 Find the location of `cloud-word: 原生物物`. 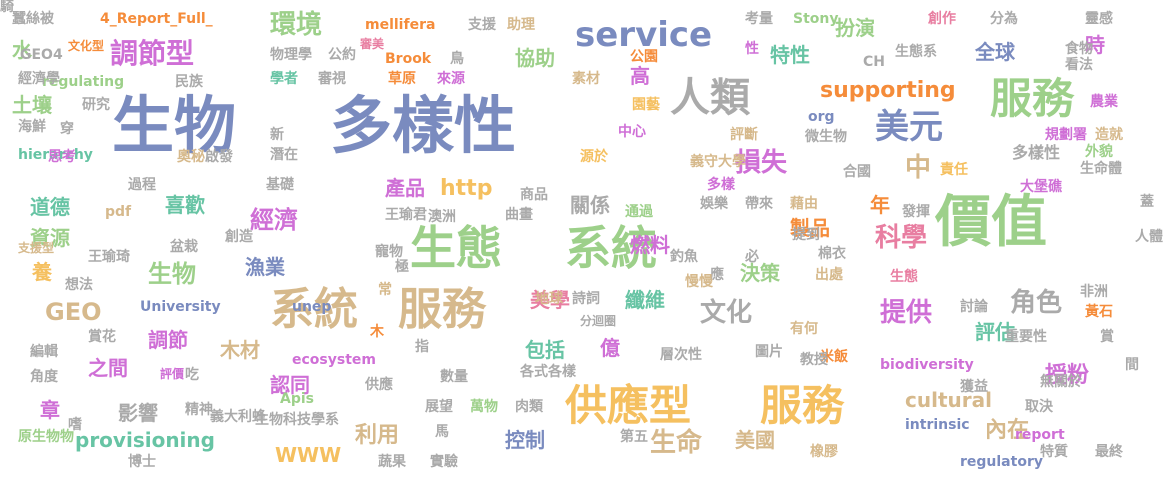

cloud-word: 原生物物 is located at coordinates (46, 437).